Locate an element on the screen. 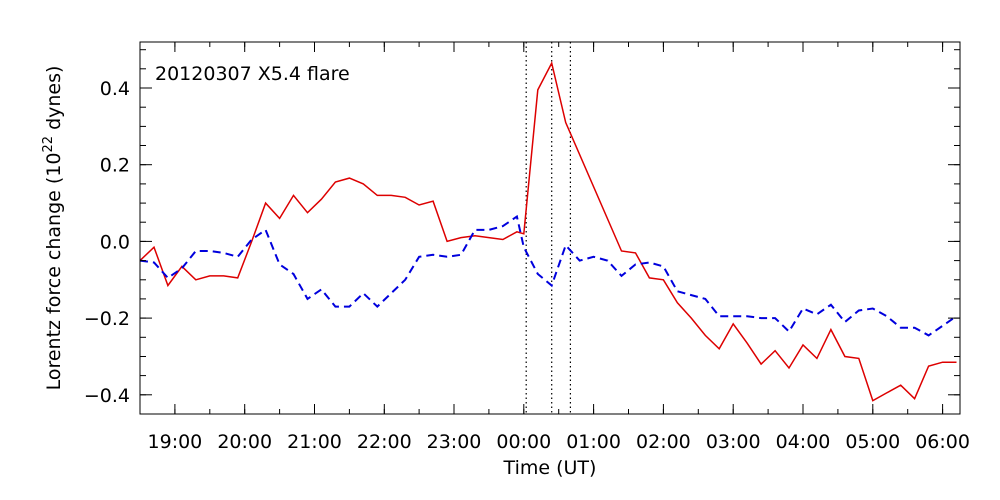 This screenshot has width=1000, height=500. y-tick-label: −0.2 is located at coordinates (107, 319).